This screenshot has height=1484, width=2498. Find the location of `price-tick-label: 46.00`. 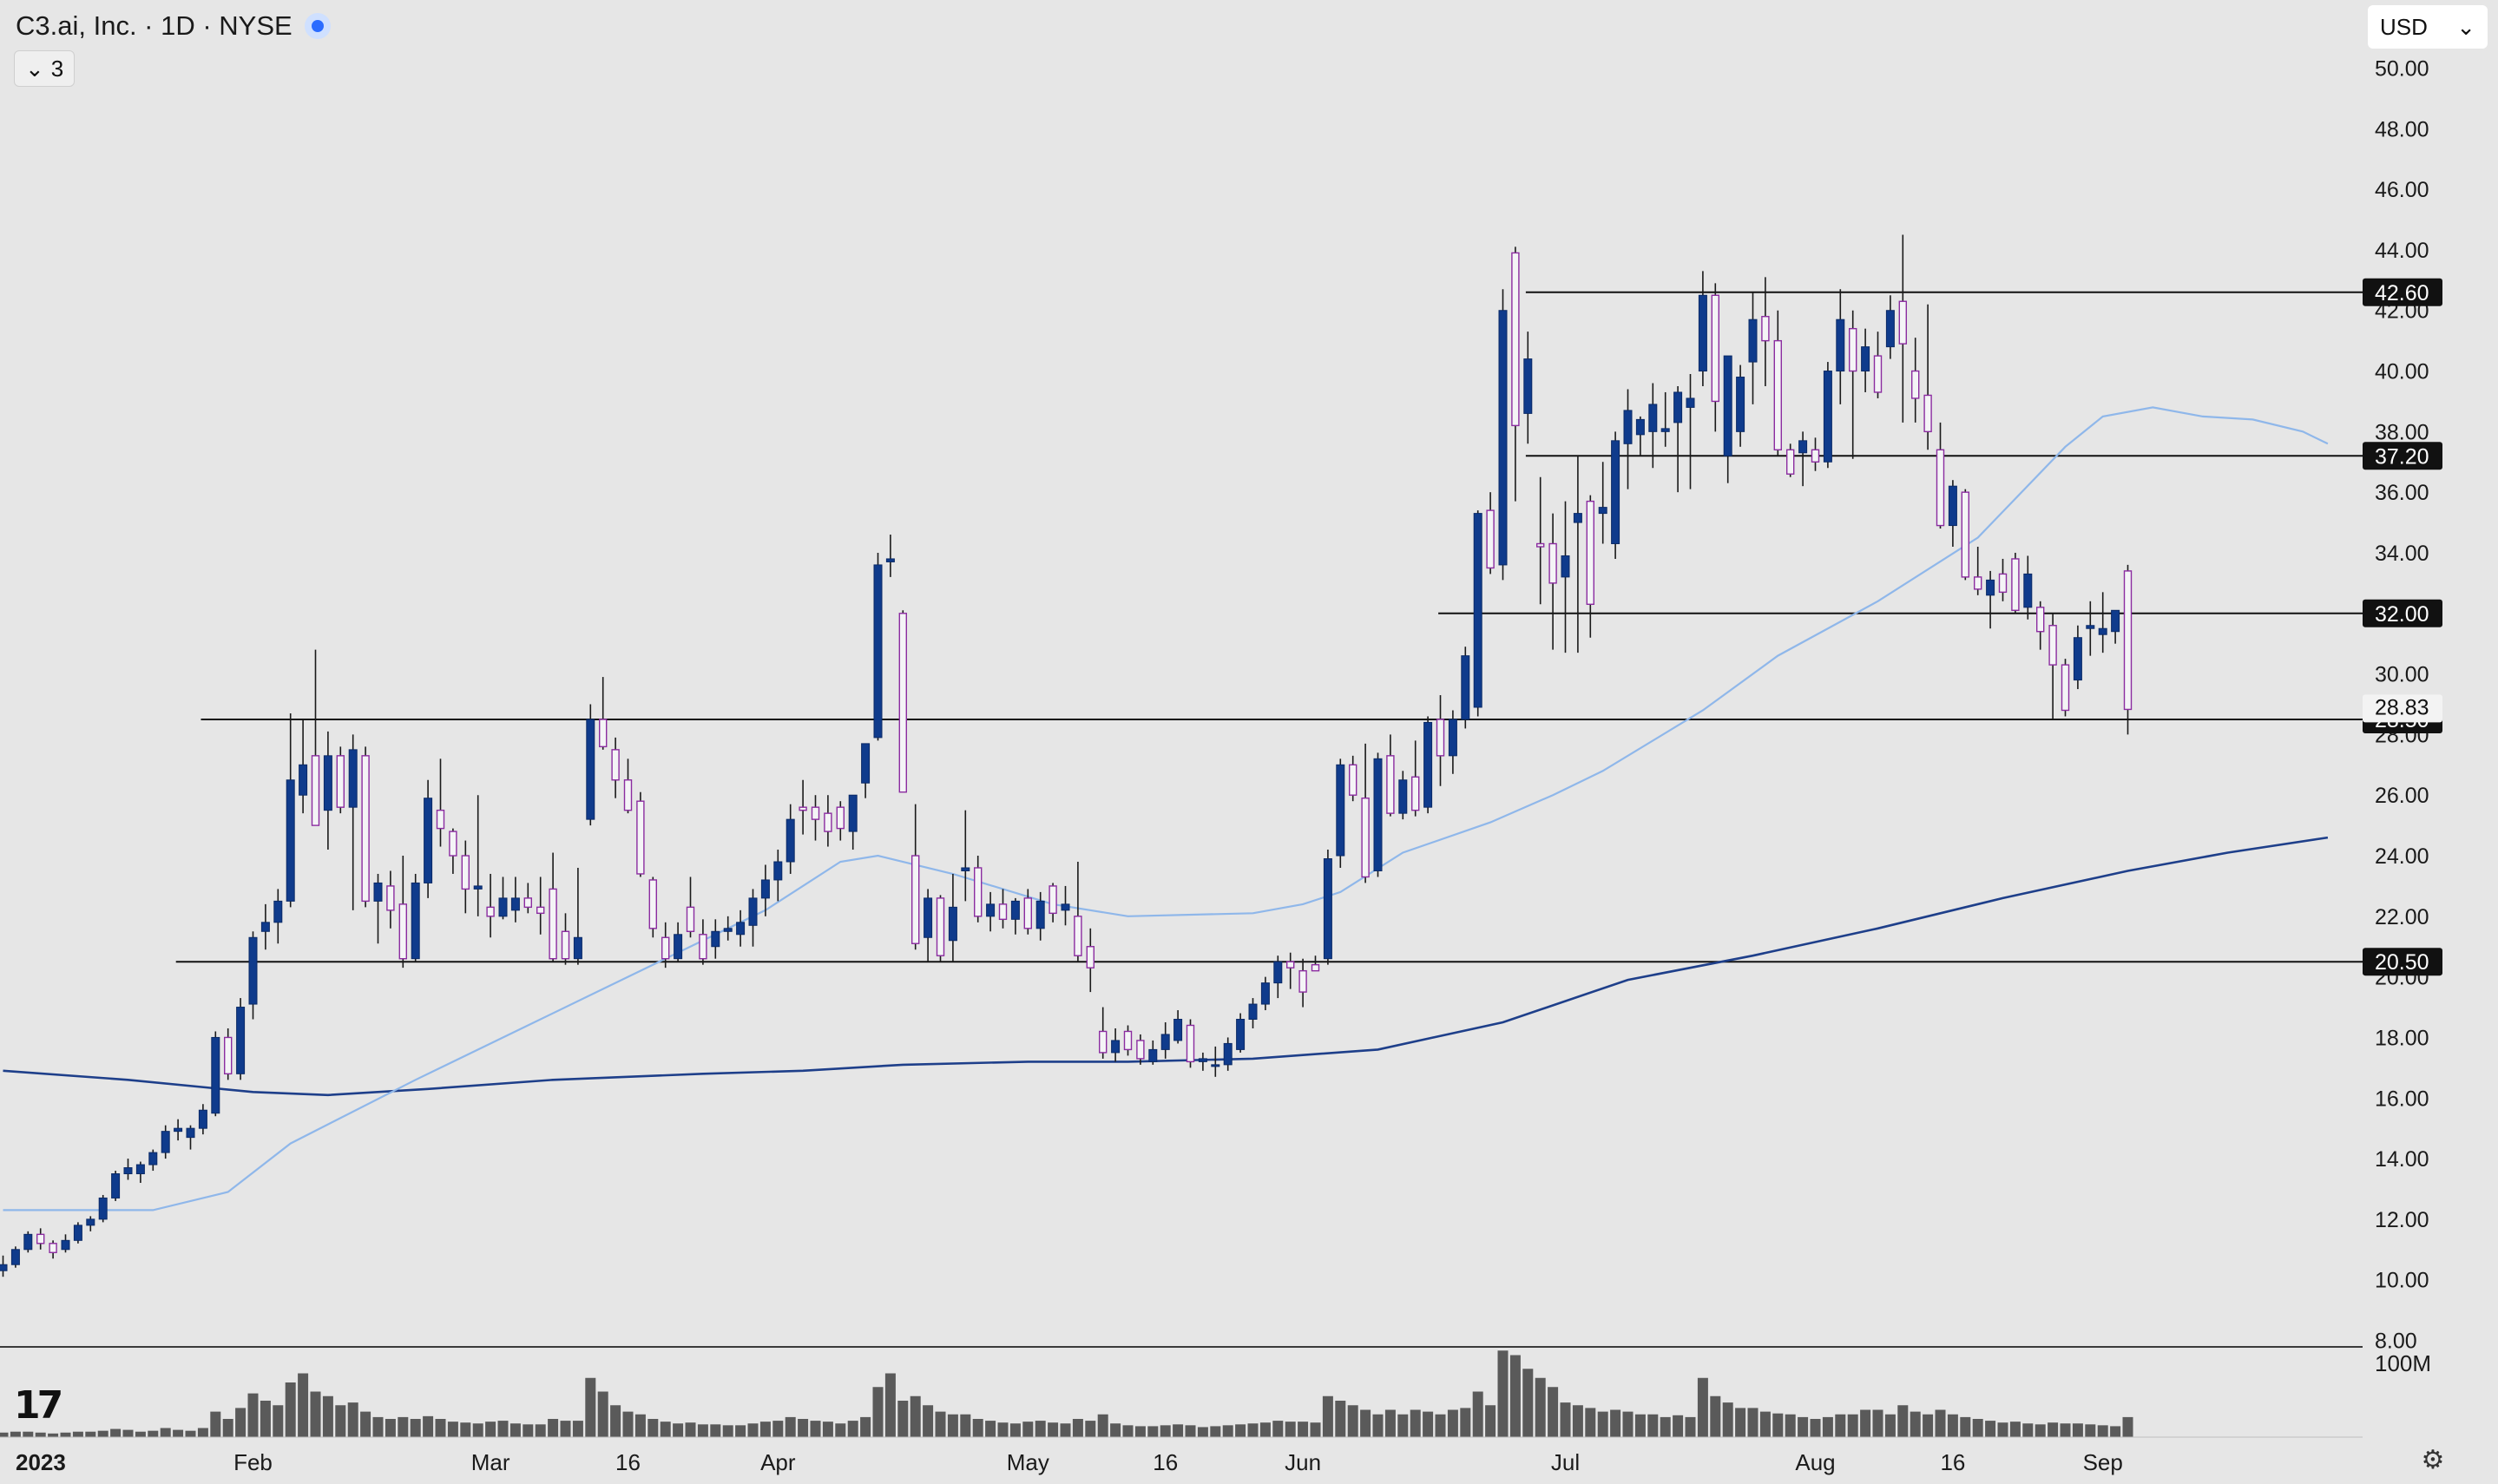

price-tick-label: 46.00 is located at coordinates (2402, 190).